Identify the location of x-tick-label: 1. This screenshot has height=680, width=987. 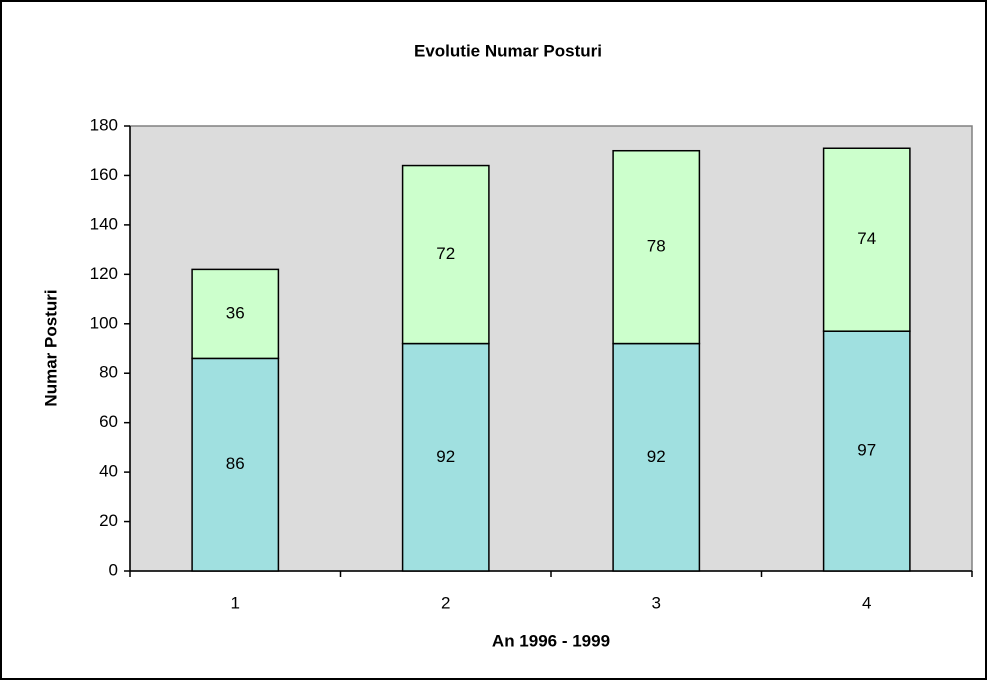
(235, 602).